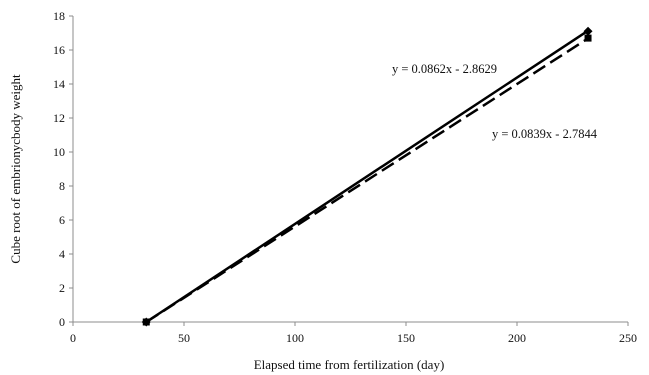  I want to click on x-tick-label: 250, so click(628, 338).